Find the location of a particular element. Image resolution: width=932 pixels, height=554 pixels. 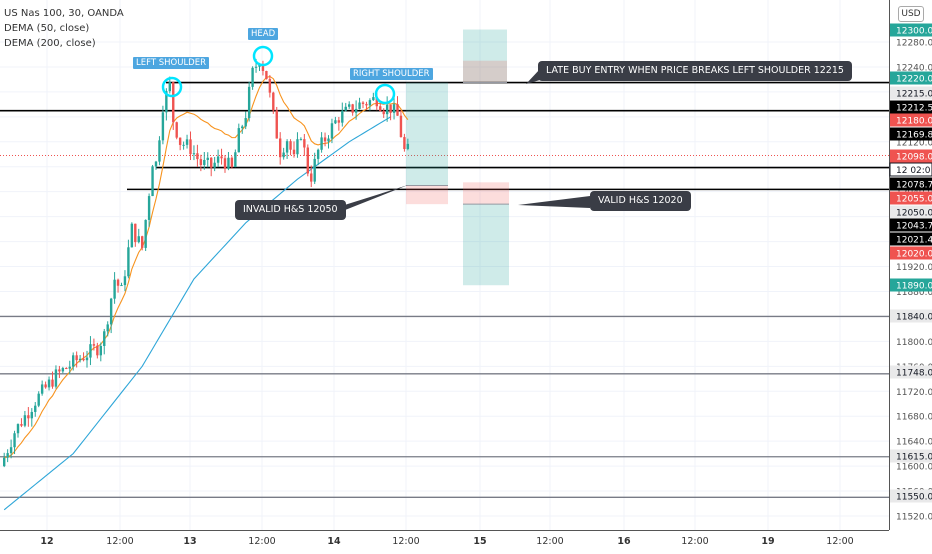

positions-layer is located at coordinates (457, 157).